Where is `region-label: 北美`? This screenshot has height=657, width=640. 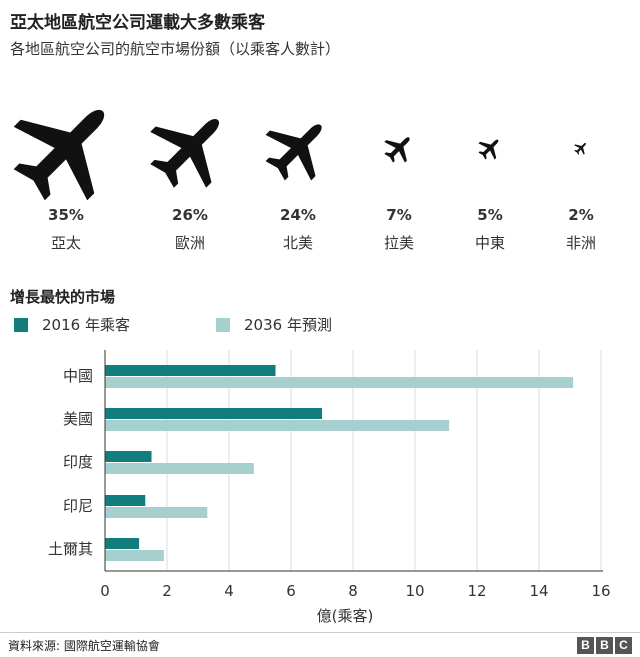
region-label: 北美 is located at coordinates (297, 243).